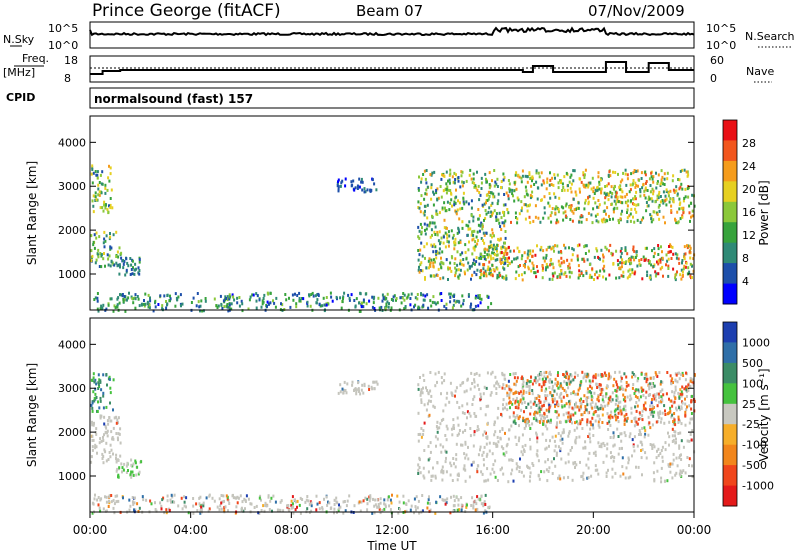  What do you see at coordinates (190, 530) in the screenshot?
I see `time-tick-label-1: 04:00` at bounding box center [190, 530].